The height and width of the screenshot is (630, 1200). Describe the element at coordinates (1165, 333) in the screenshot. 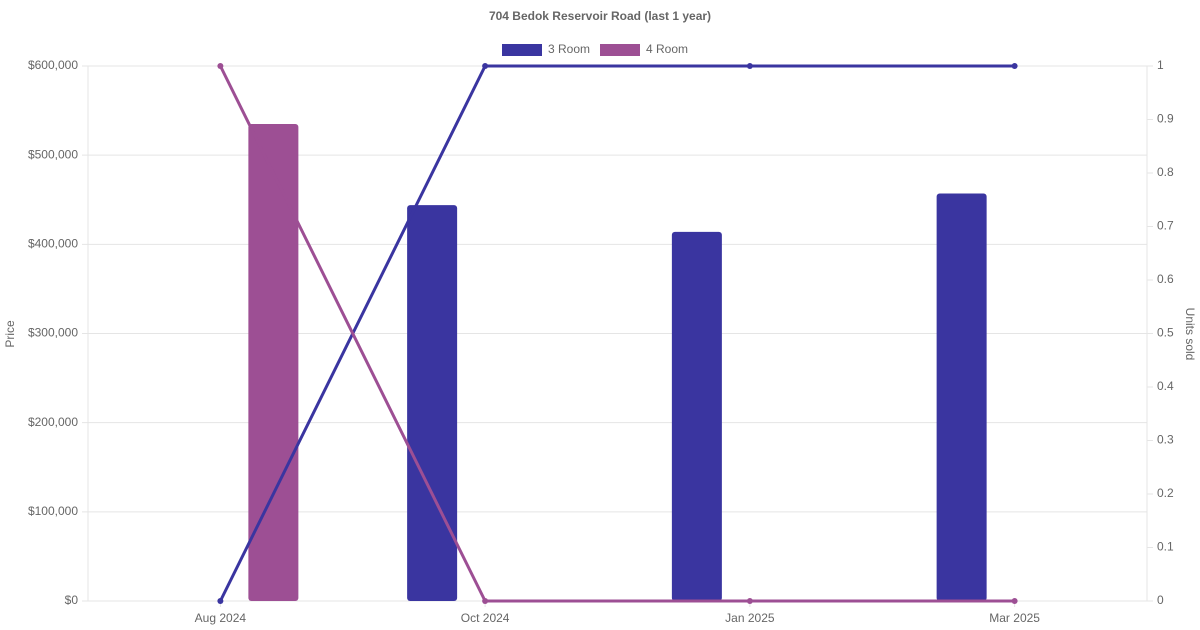

I see `y2-tick-label: 0.5` at that location.